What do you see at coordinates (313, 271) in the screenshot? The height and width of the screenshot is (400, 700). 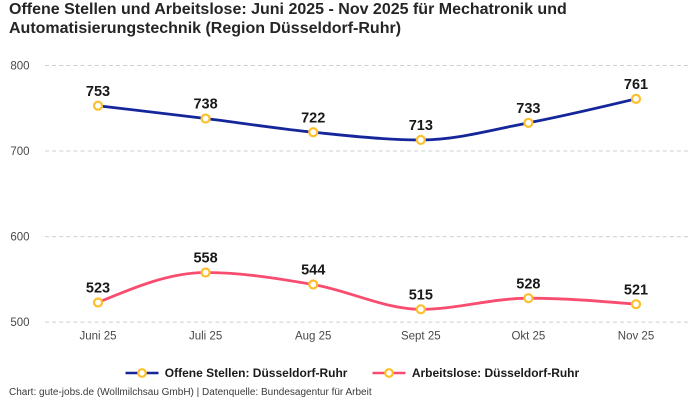 I see `svg-text: 544` at bounding box center [313, 271].